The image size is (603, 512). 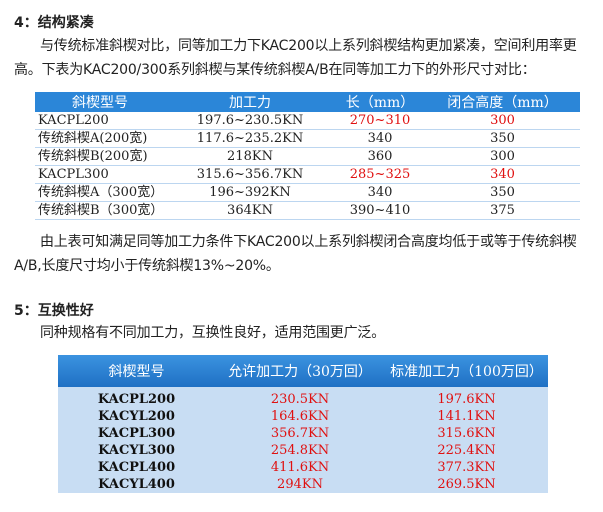 What do you see at coordinates (300, 416) in the screenshot?
I see `cell: 164.6KN` at bounding box center [300, 416].